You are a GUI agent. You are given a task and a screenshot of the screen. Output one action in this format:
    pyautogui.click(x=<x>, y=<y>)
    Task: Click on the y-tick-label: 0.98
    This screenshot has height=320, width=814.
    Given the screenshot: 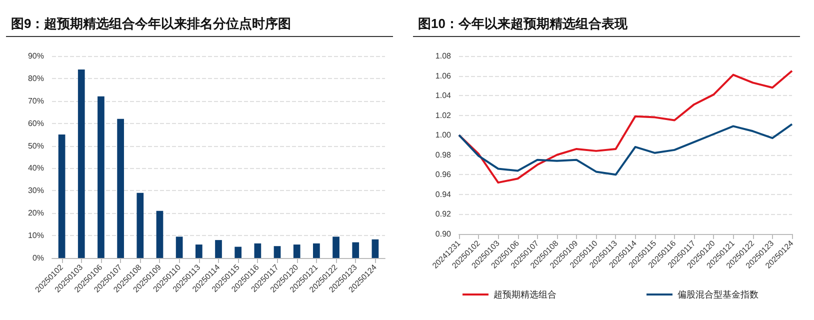 What is the action you would take?
    pyautogui.click(x=443, y=155)
    